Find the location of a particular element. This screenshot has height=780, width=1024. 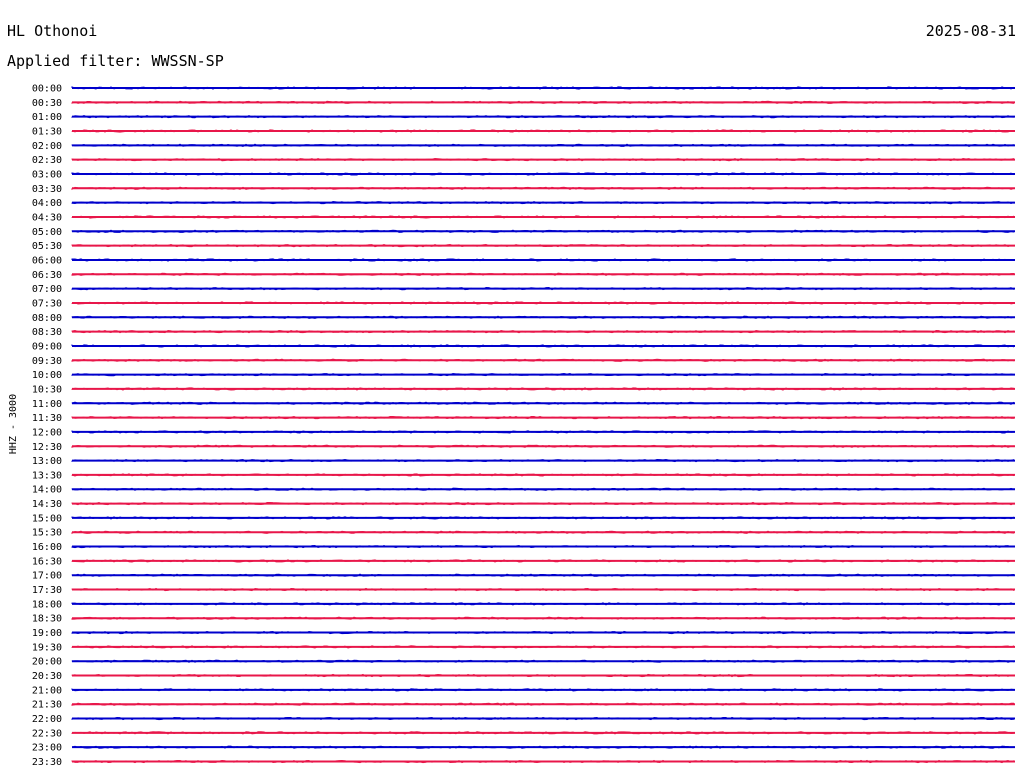

y-tick-label: 08:30 is located at coordinates (47, 332).